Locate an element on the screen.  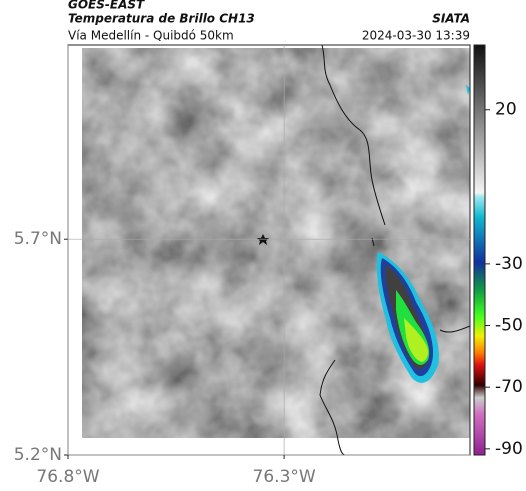
lat-tick-label: 5.2°N is located at coordinates (38, 455).